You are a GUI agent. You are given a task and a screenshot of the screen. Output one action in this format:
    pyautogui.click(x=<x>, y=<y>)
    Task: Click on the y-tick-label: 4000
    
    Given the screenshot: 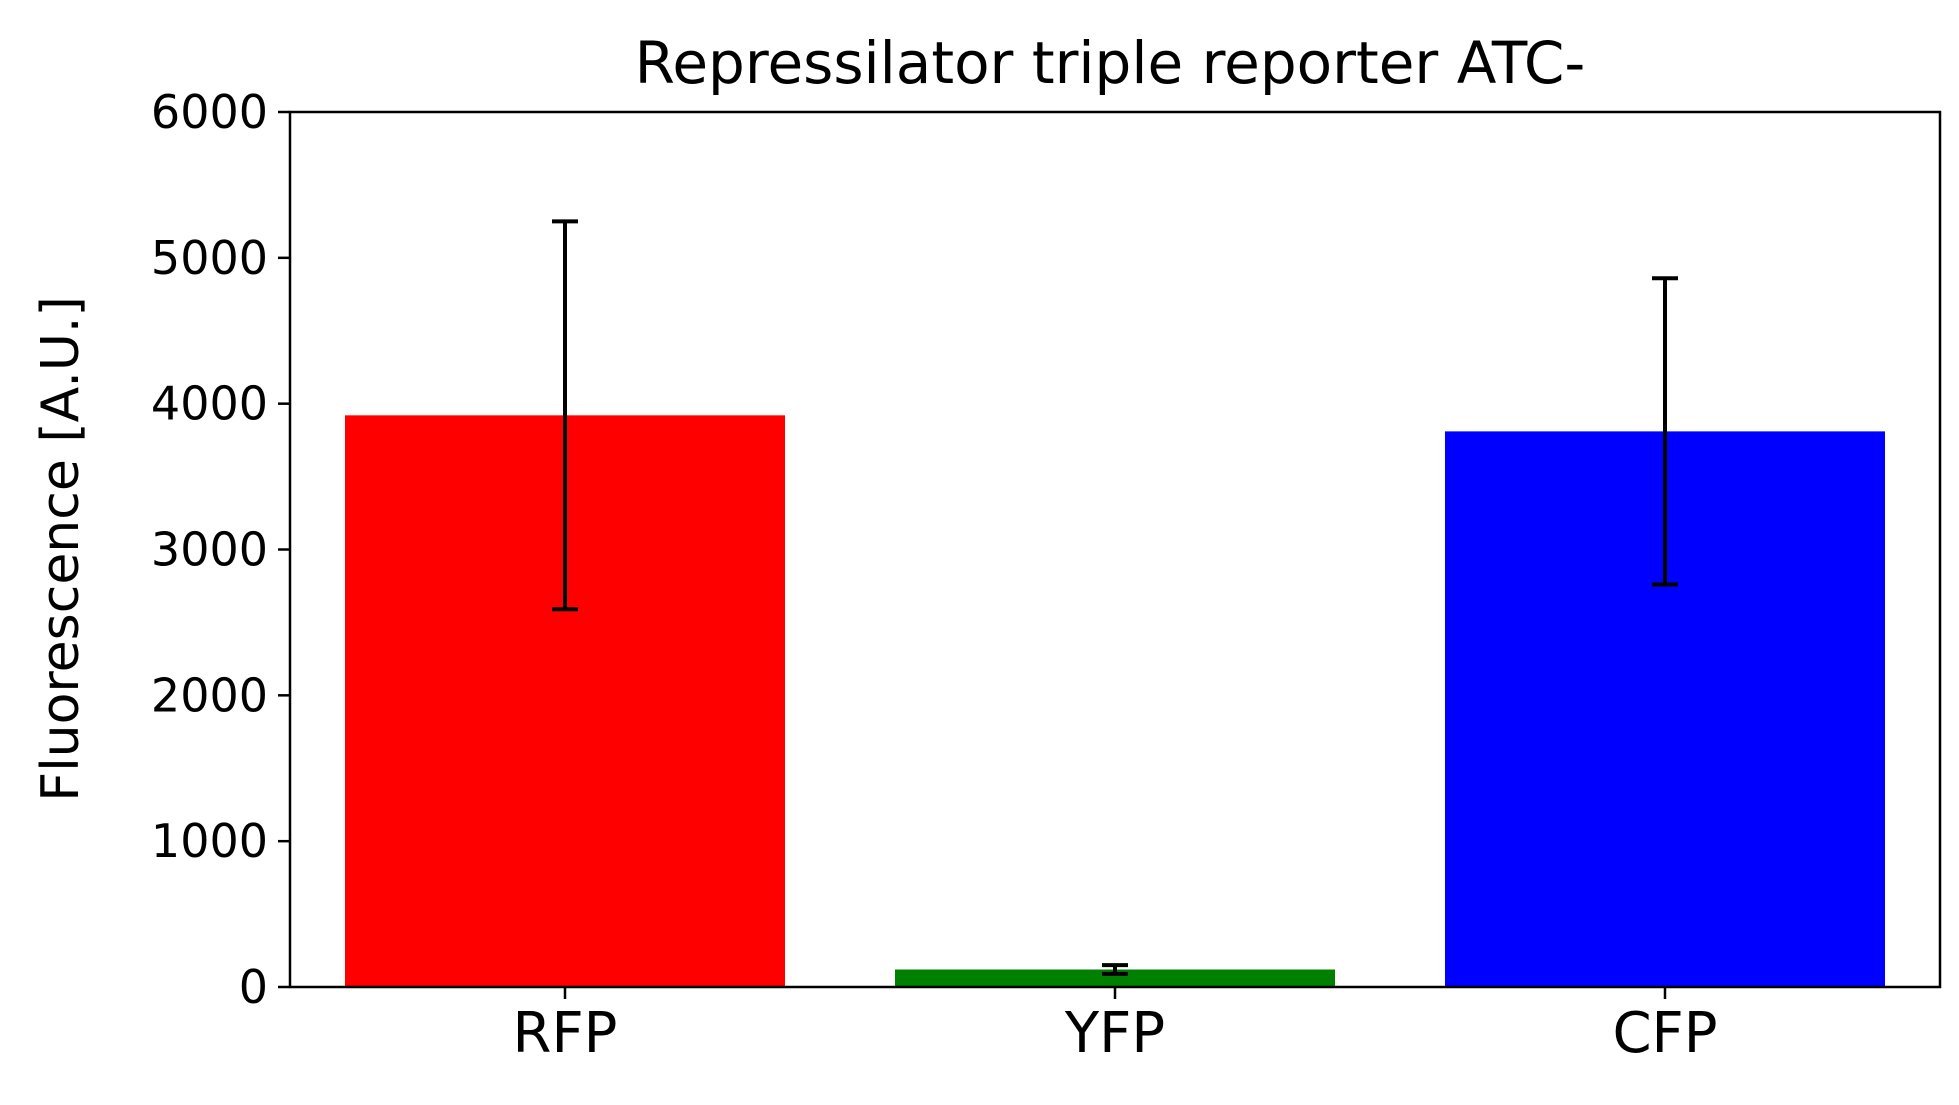 What is the action you would take?
    pyautogui.click(x=209, y=404)
    